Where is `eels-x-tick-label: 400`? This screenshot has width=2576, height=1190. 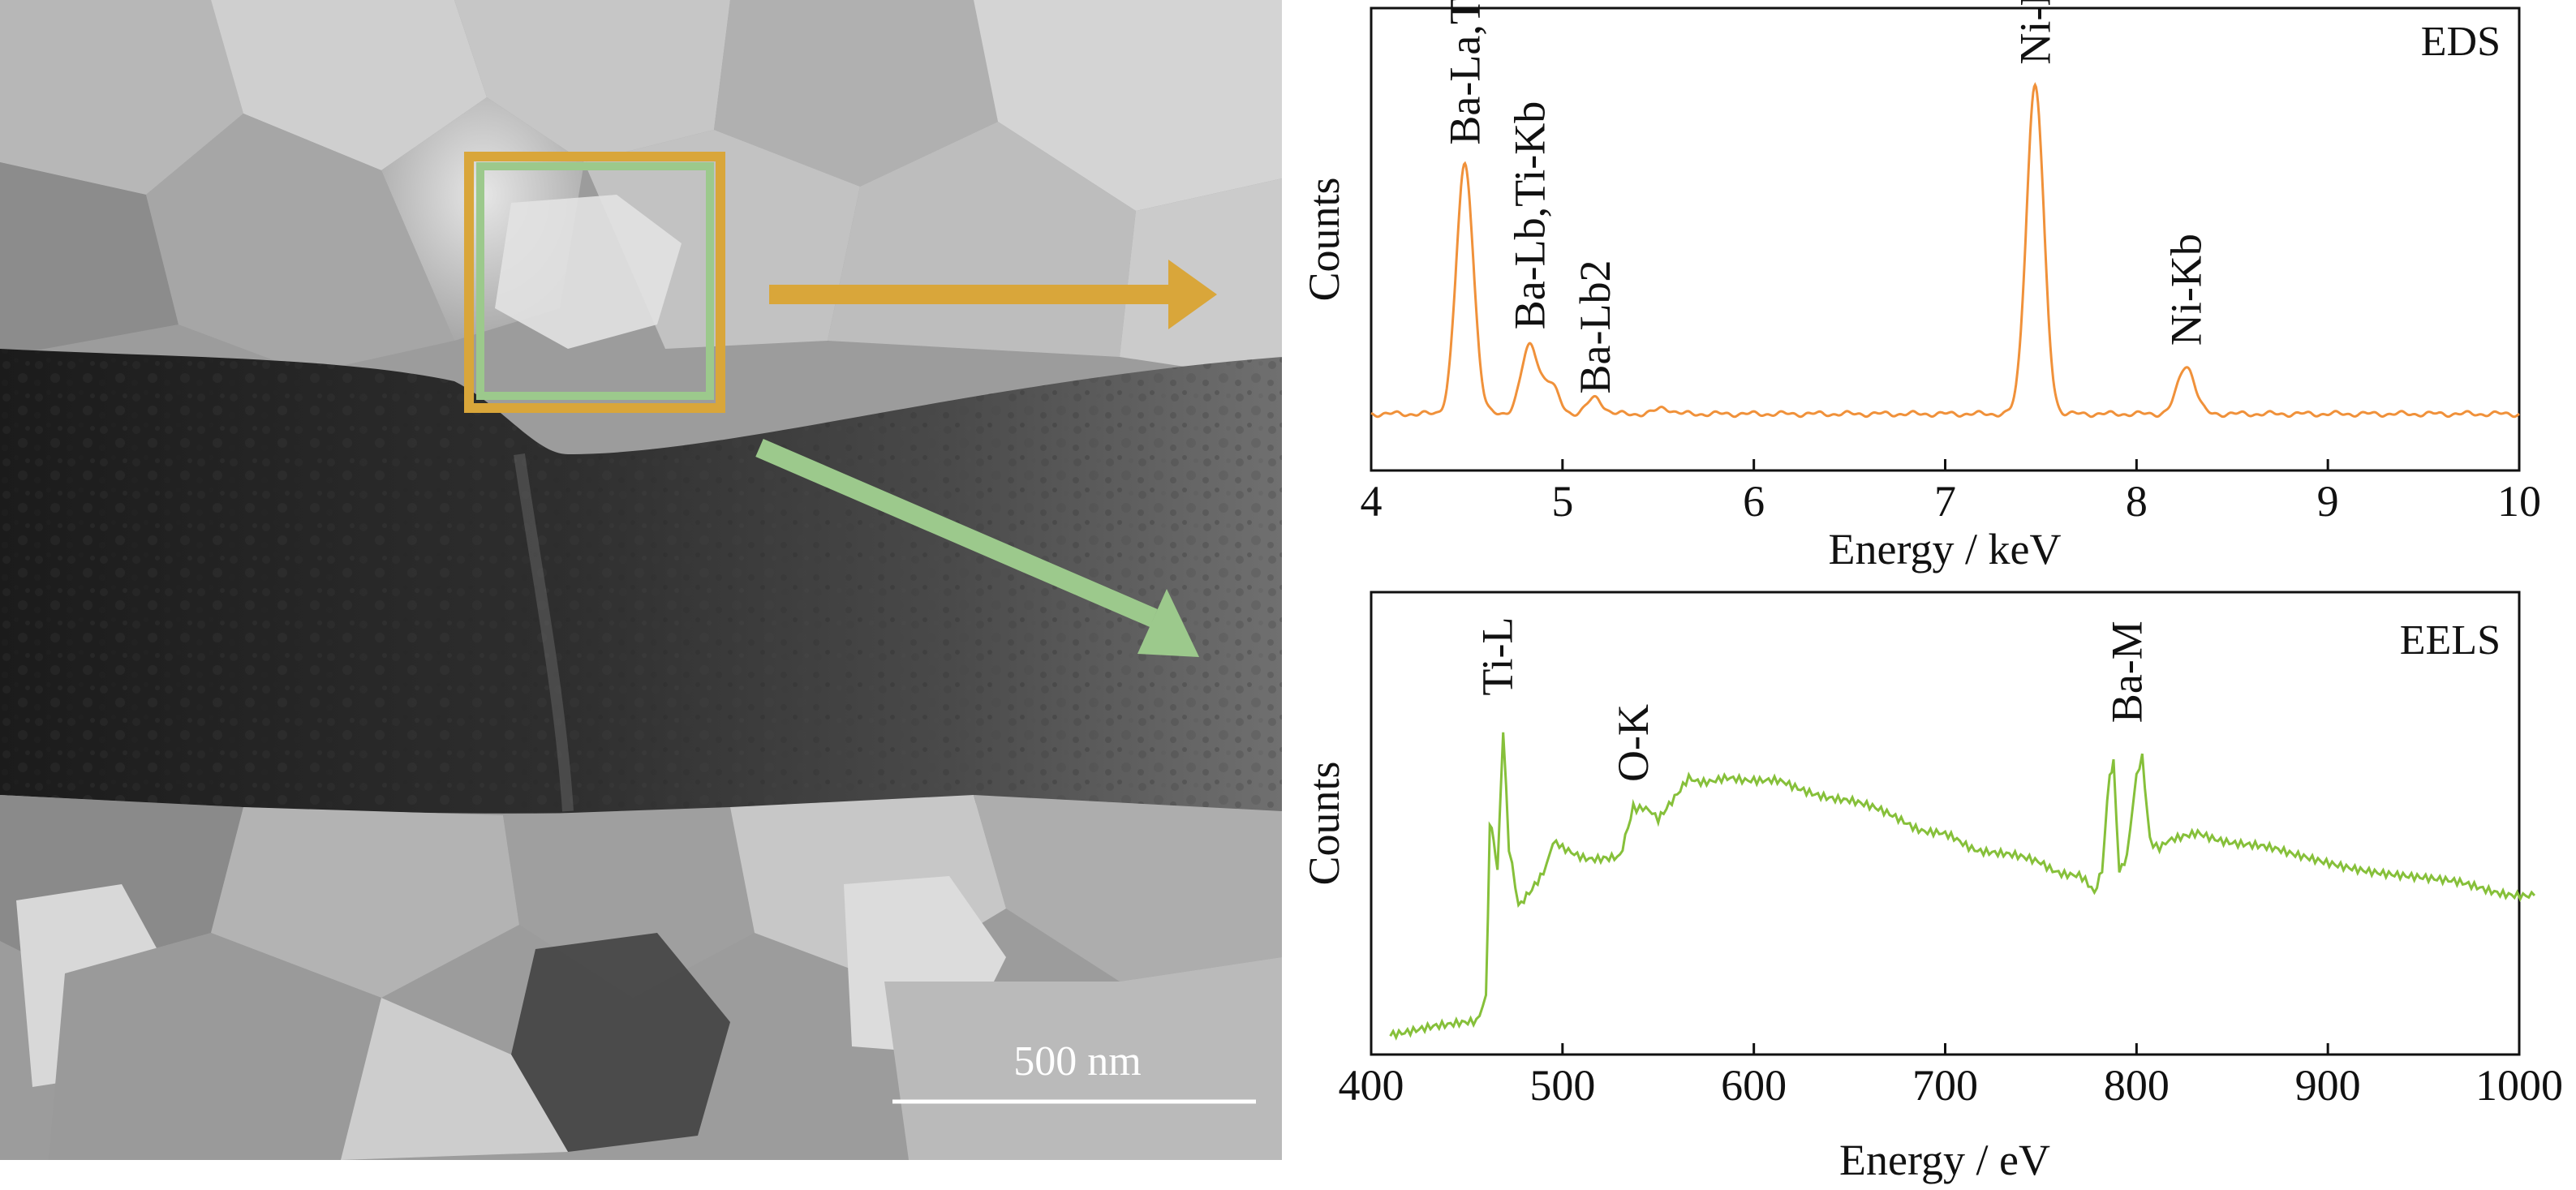
eels-x-tick-label: 400 is located at coordinates (1371, 1086).